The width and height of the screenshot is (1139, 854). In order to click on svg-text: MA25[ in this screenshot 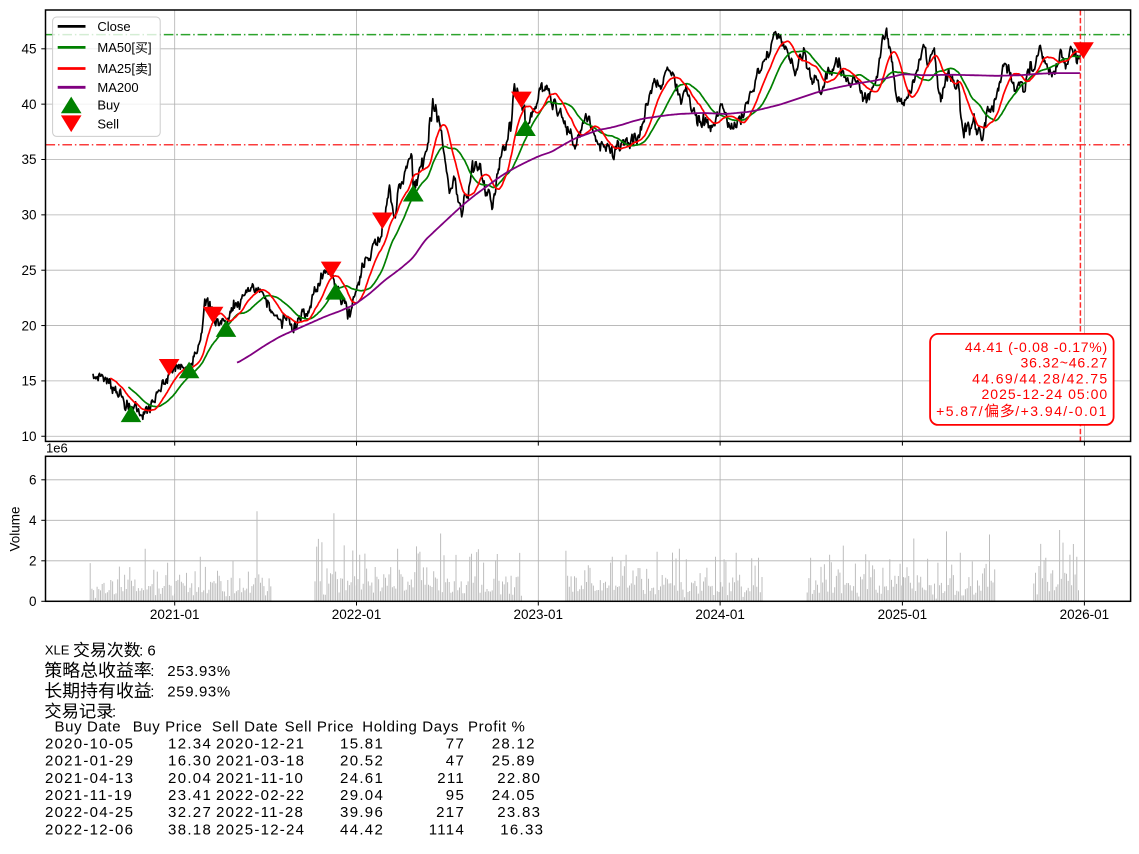, I will do `click(116, 68)`.